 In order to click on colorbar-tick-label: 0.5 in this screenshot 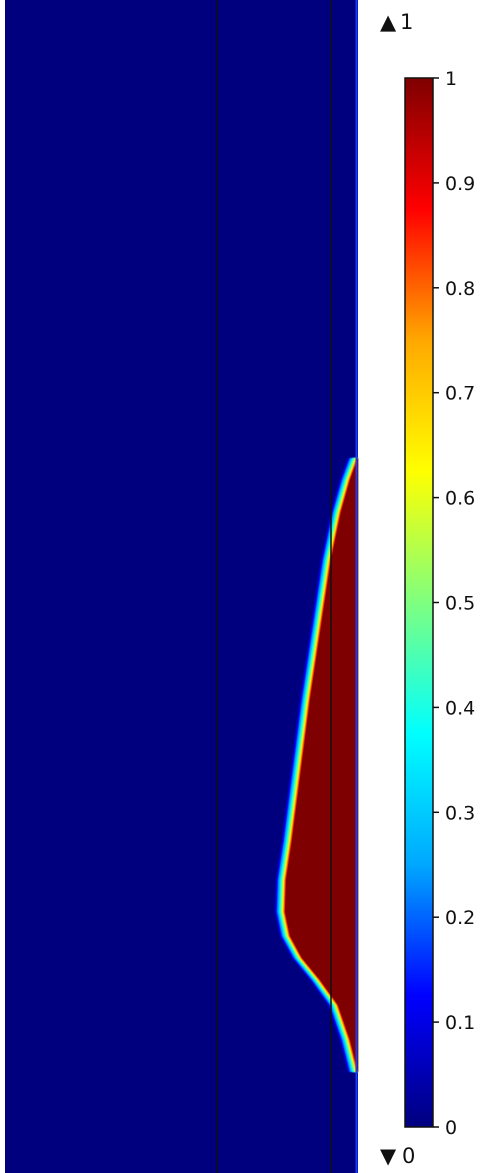, I will do `click(460, 604)`.